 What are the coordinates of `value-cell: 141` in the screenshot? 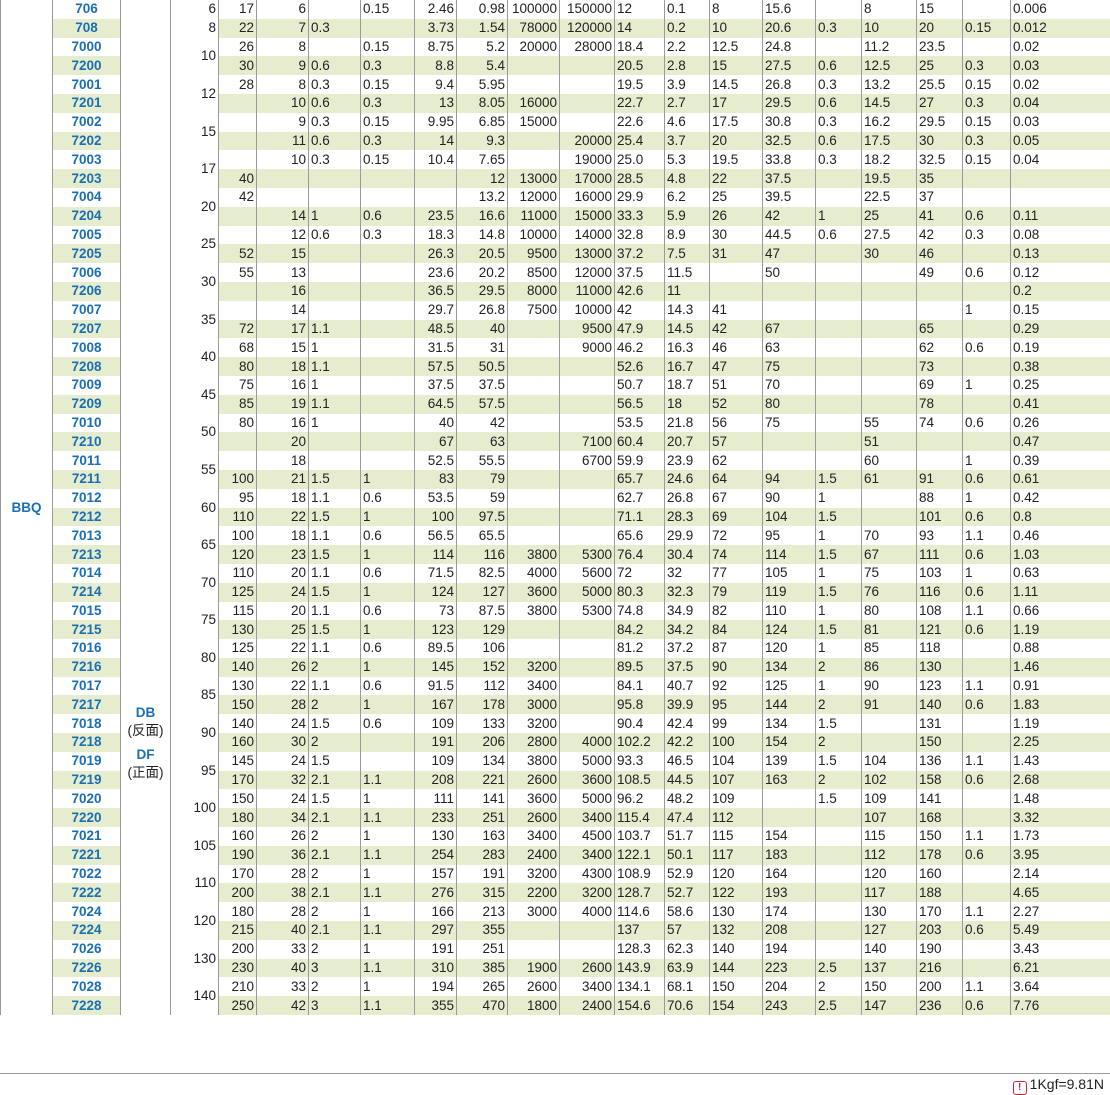 It's located at (939, 799).